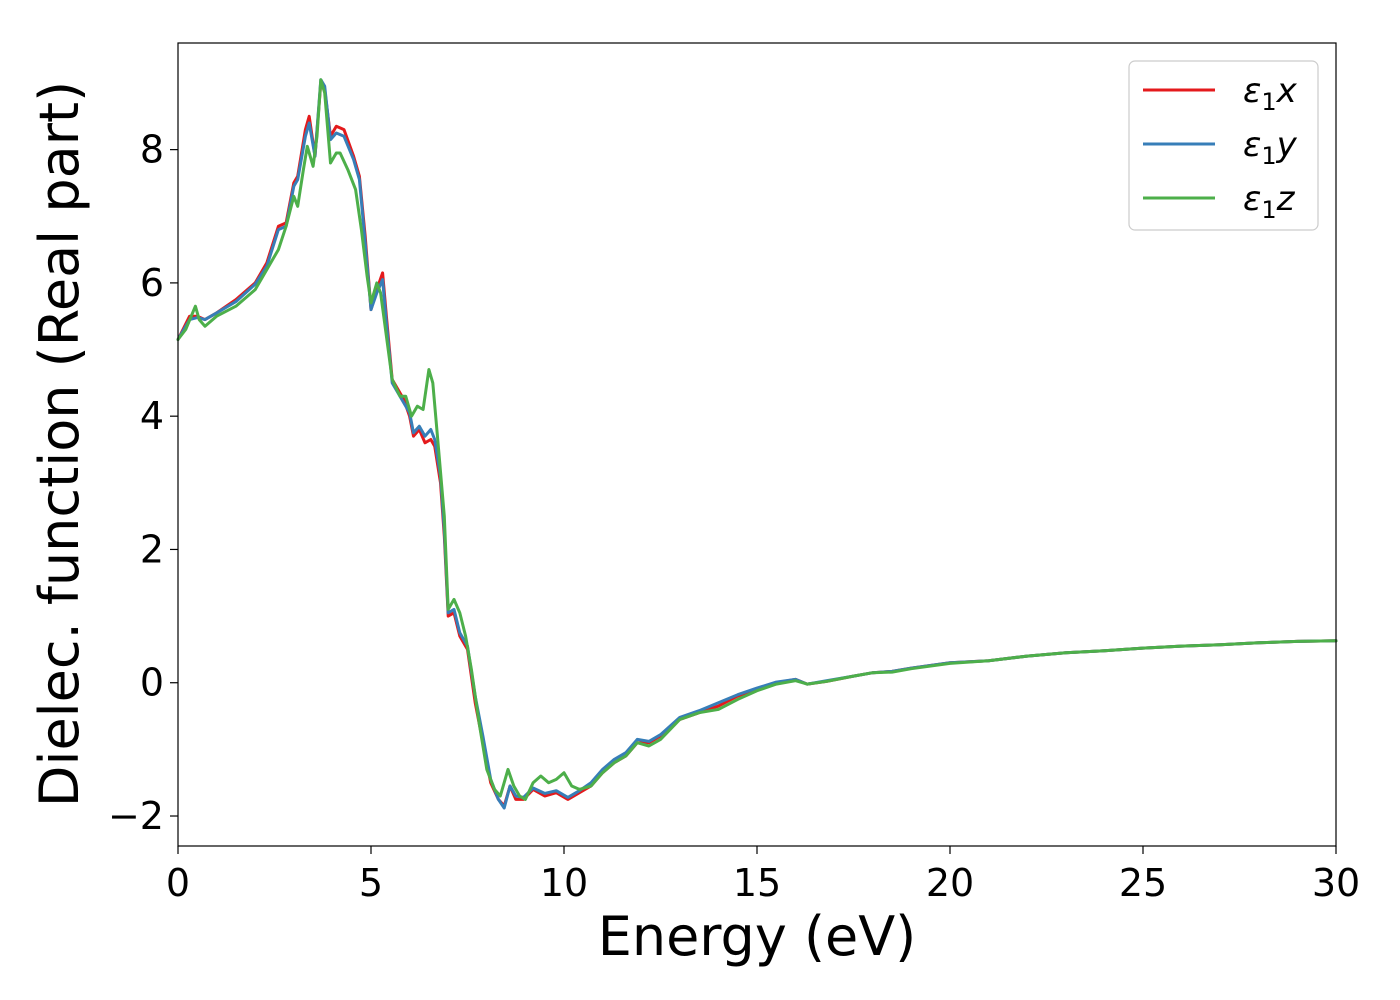 The height and width of the screenshot is (1000, 1400). Describe the element at coordinates (1269, 201) in the screenshot. I see `legend-label-z: ε1z` at that location.